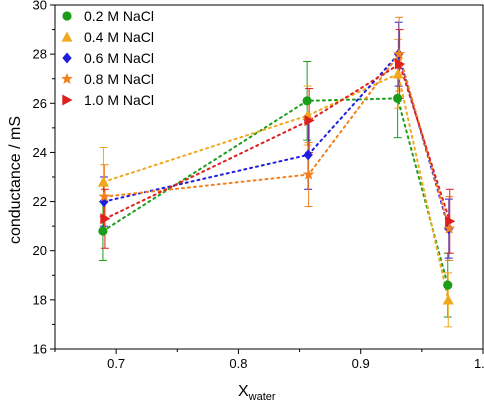 The image size is (484, 405). I want to click on x-axis-title-main: X, so click(243, 391).